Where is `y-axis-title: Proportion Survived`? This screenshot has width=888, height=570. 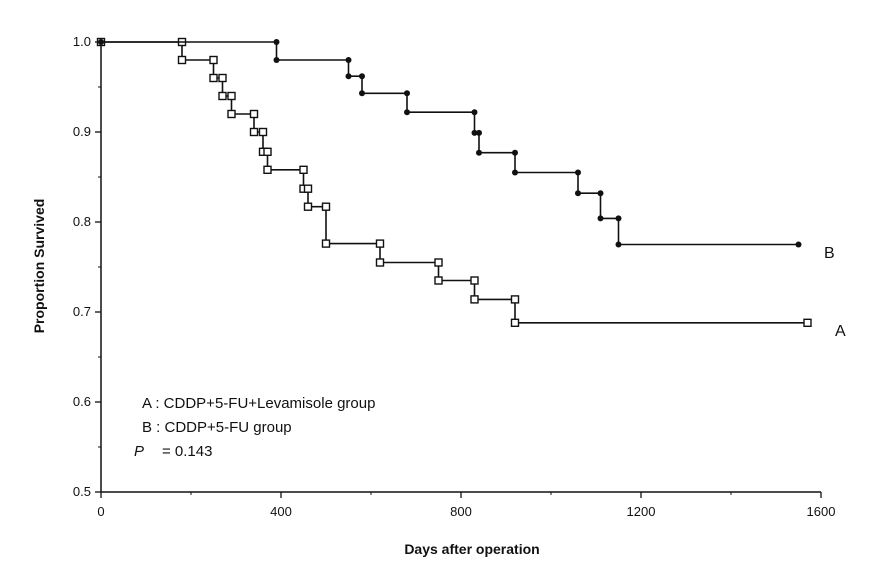 y-axis-title: Proportion Survived is located at coordinates (39, 266).